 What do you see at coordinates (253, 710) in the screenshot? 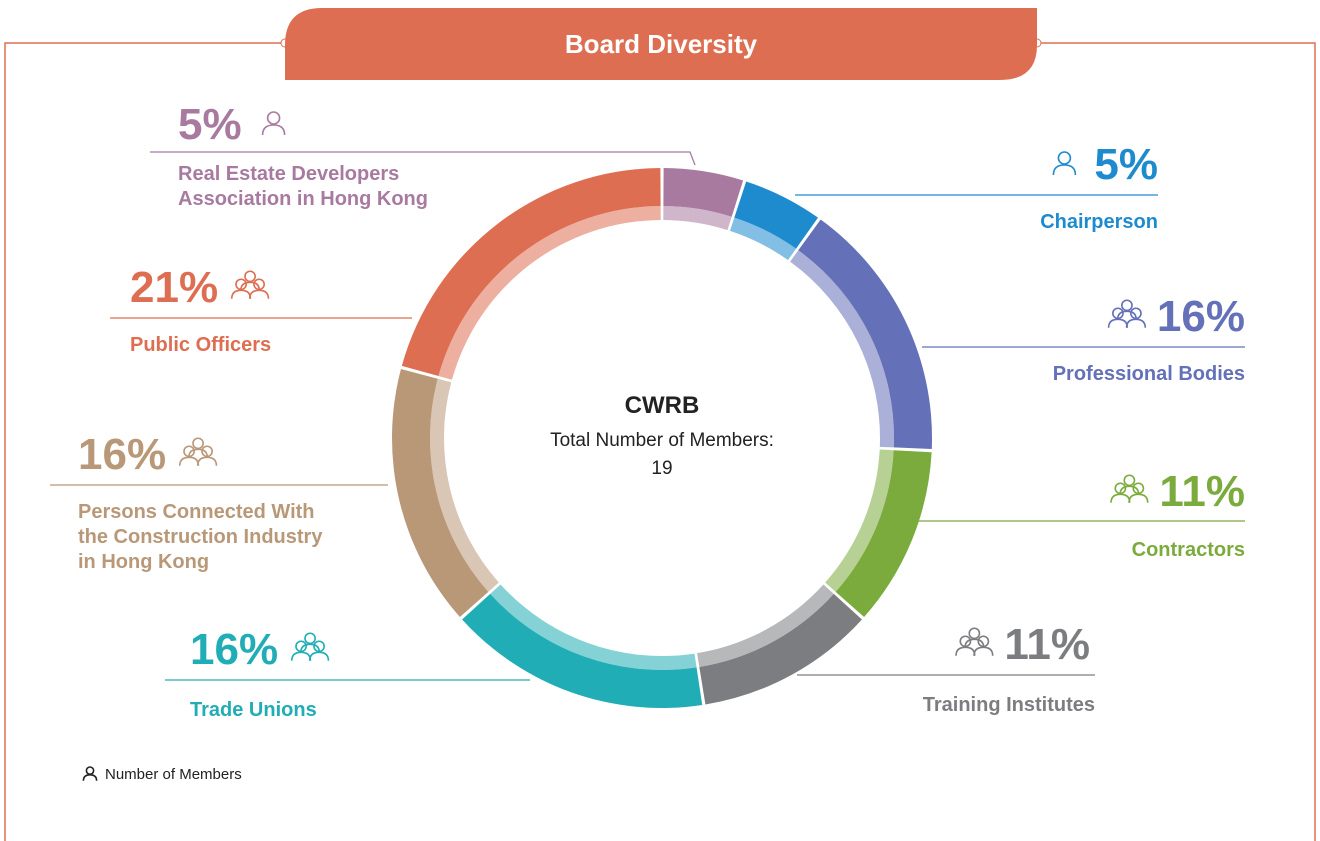
I see `category-label: Trade Unions` at bounding box center [253, 710].